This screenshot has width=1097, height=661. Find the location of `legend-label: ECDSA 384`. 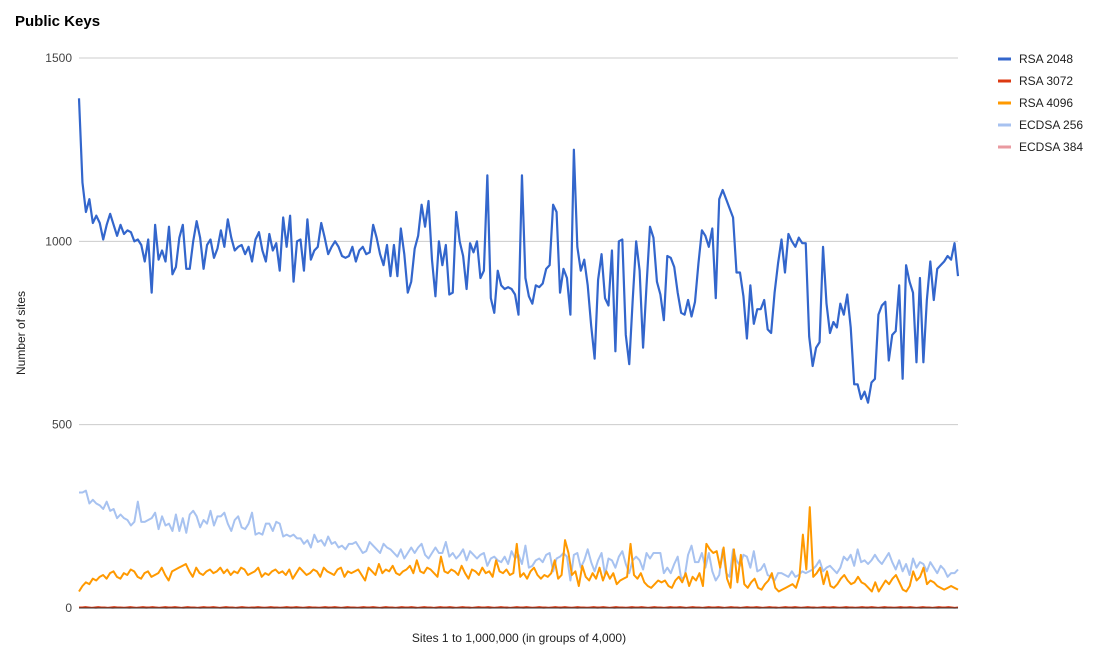

legend-label: ECDSA 384 is located at coordinates (1051, 147).